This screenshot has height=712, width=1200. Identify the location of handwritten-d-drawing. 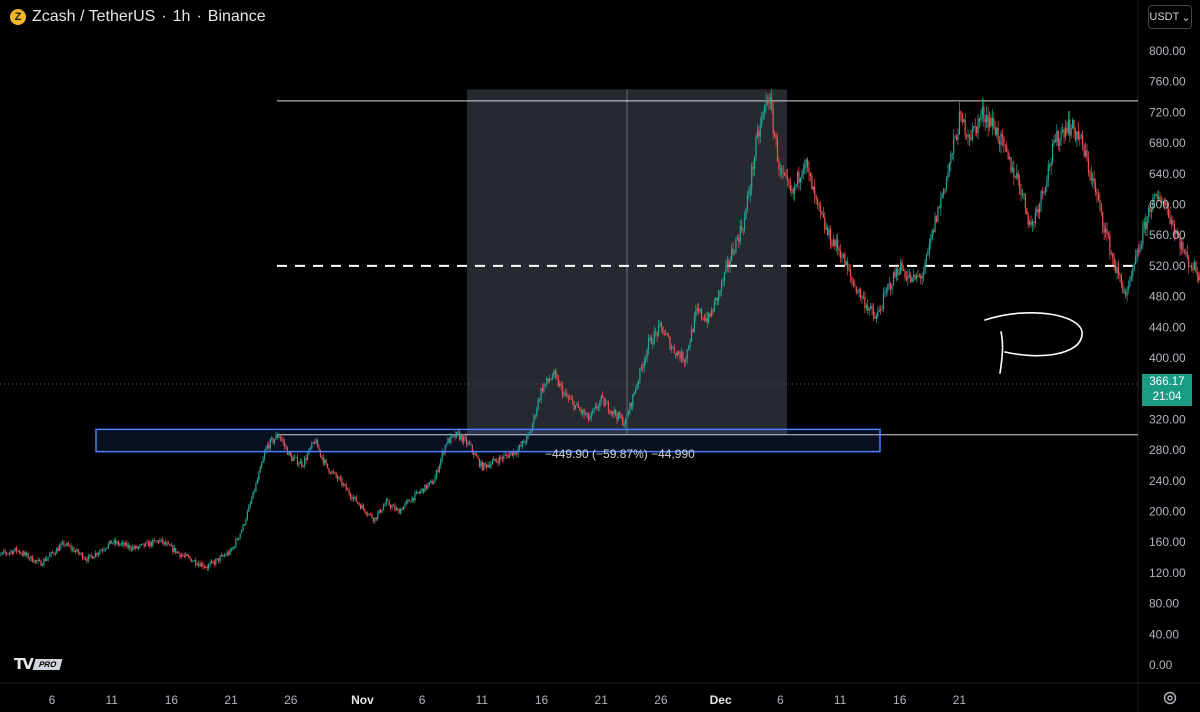
(1033, 342).